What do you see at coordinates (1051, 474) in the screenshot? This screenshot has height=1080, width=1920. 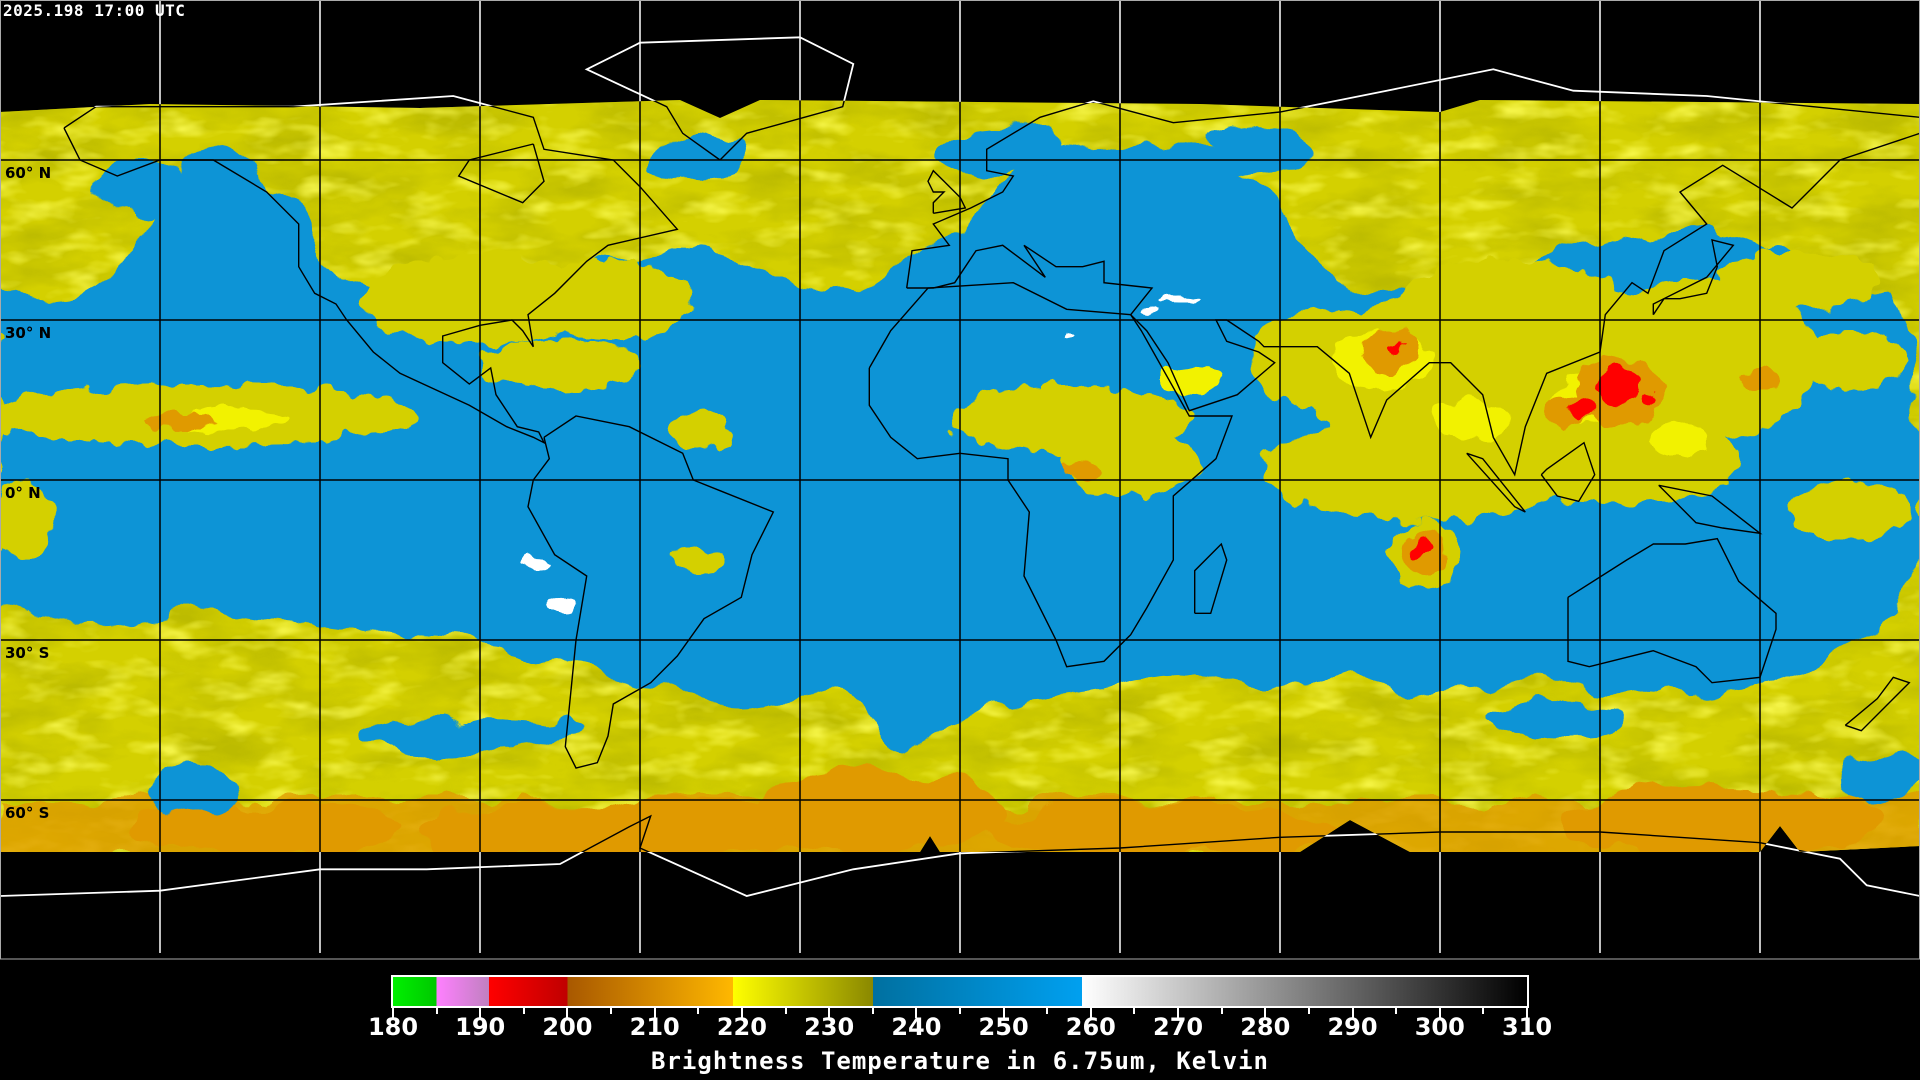 I see `coastline-africa` at bounding box center [1051, 474].